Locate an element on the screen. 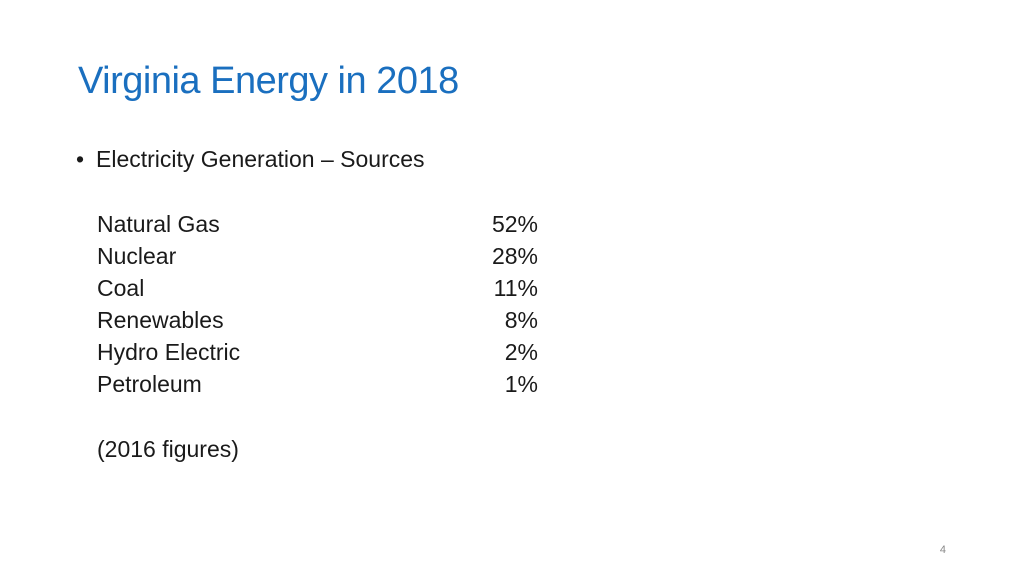 This screenshot has width=1024, height=576. source-row-petroleum: Petroleum 1% is located at coordinates (317, 384).